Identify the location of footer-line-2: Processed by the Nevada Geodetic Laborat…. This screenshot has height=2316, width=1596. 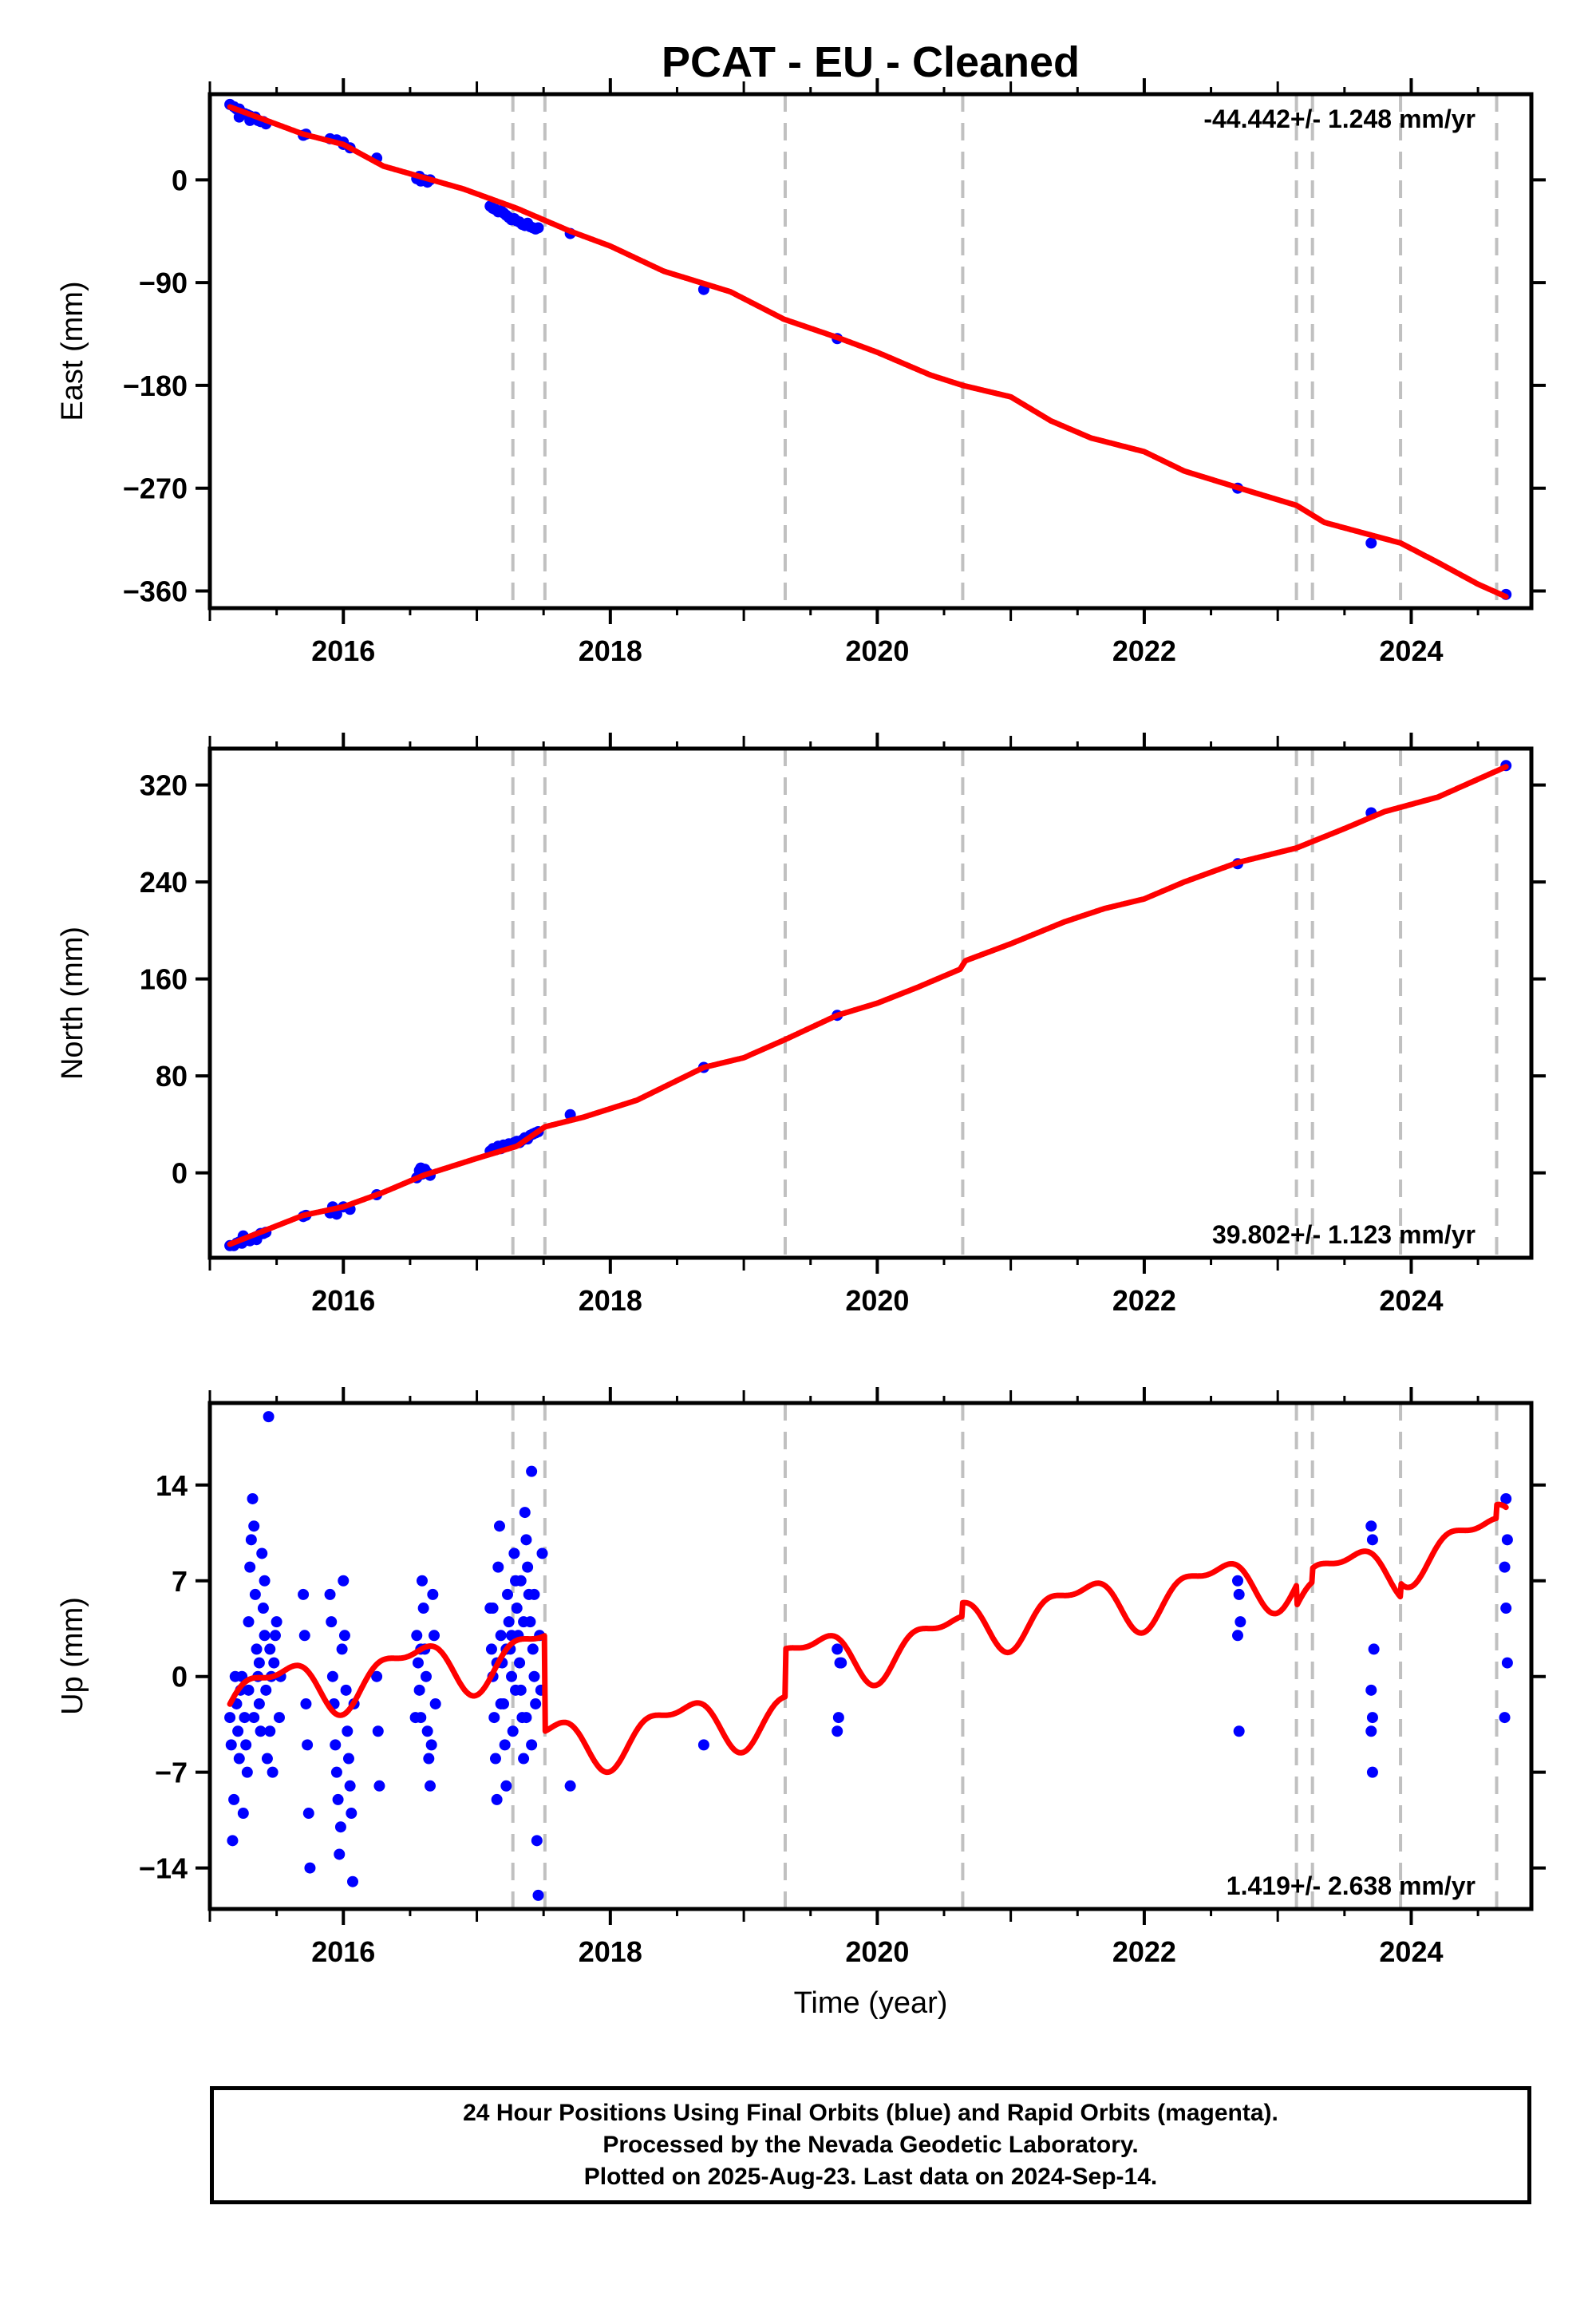
(870, 2145).